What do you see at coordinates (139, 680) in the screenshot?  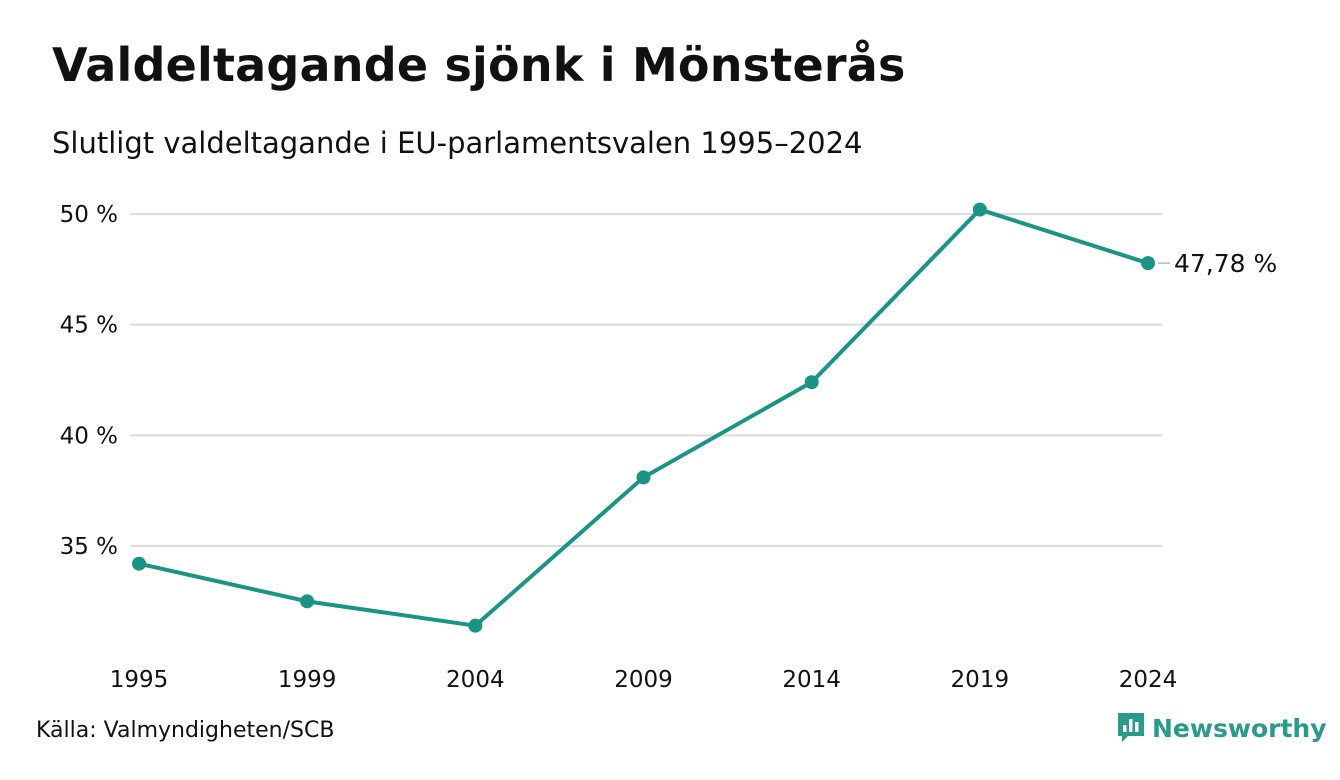 I see `x-tick-label: 1995` at bounding box center [139, 680].